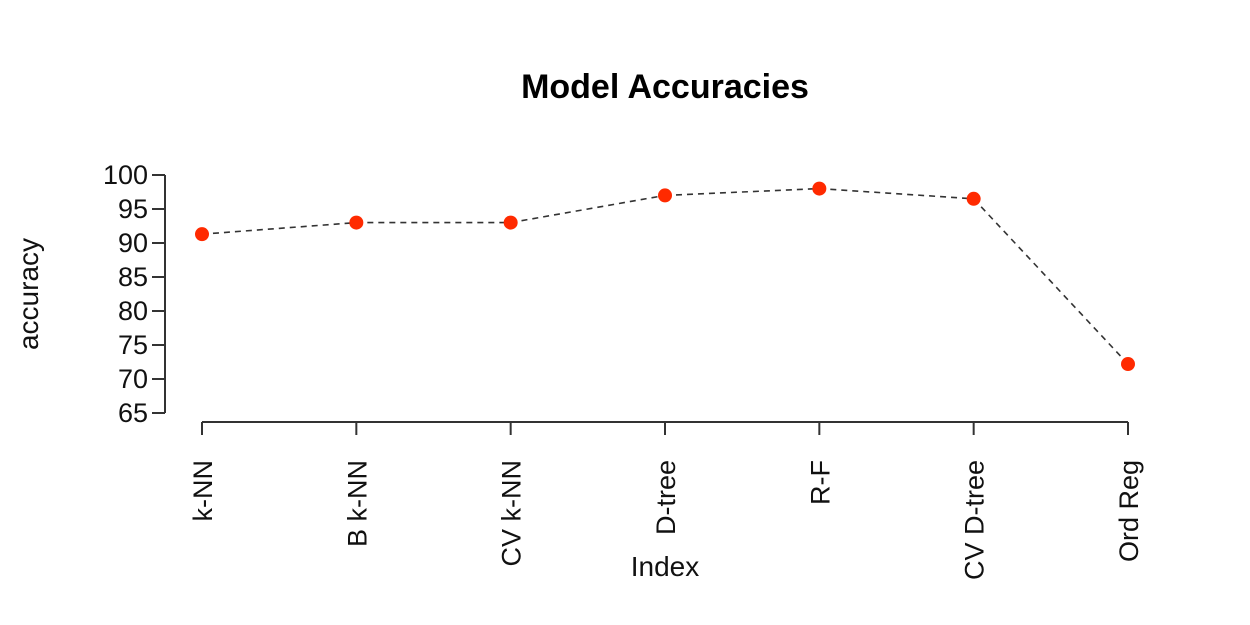  Describe the element at coordinates (665, 566) in the screenshot. I see `x-axis-label: Index` at that location.